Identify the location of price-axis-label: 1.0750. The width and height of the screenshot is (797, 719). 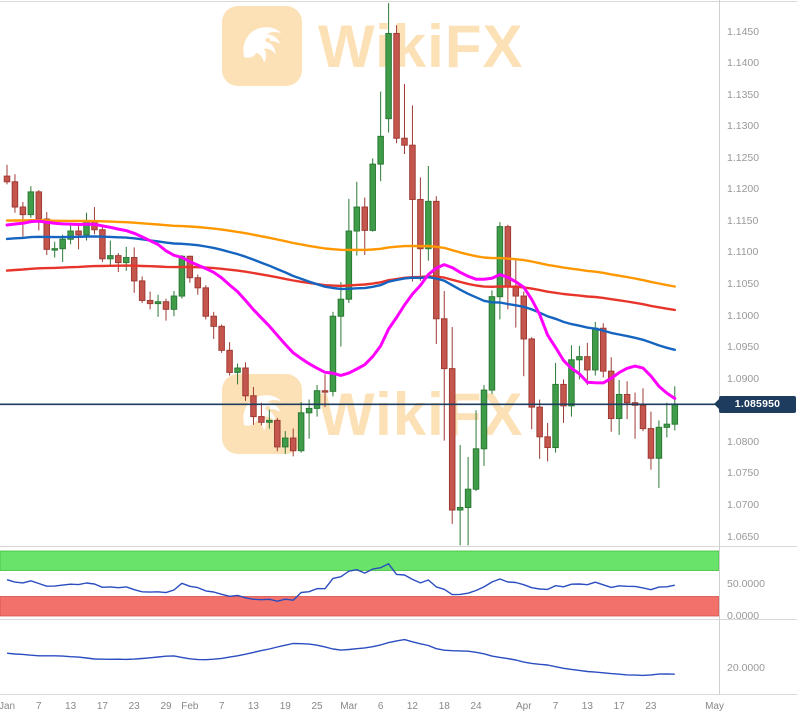
(743, 473).